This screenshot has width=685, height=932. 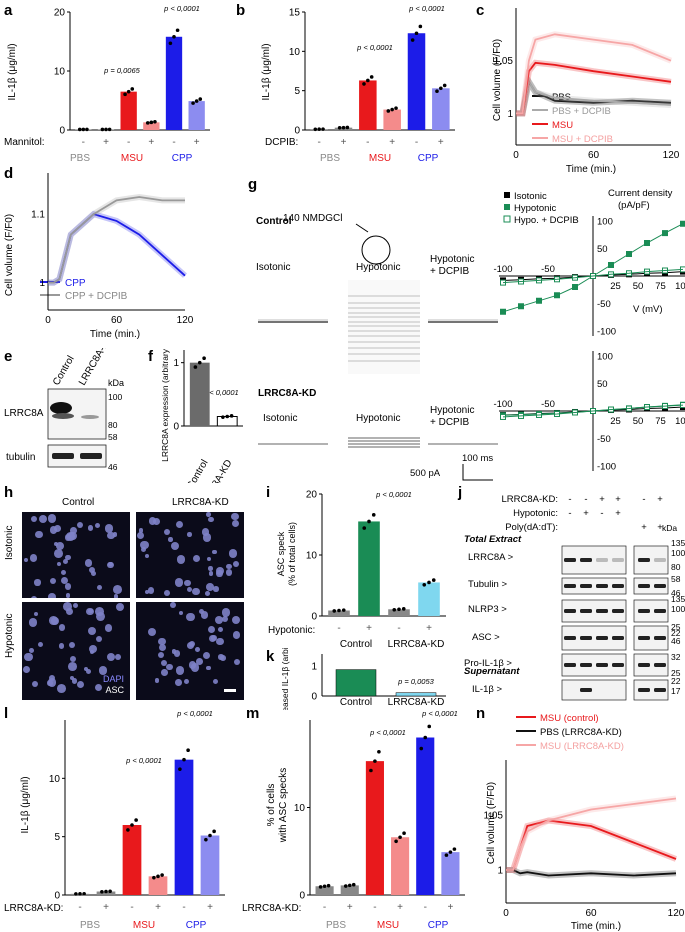 I want to click on c-ytick-1: 1.05, so click(x=504, y=61).